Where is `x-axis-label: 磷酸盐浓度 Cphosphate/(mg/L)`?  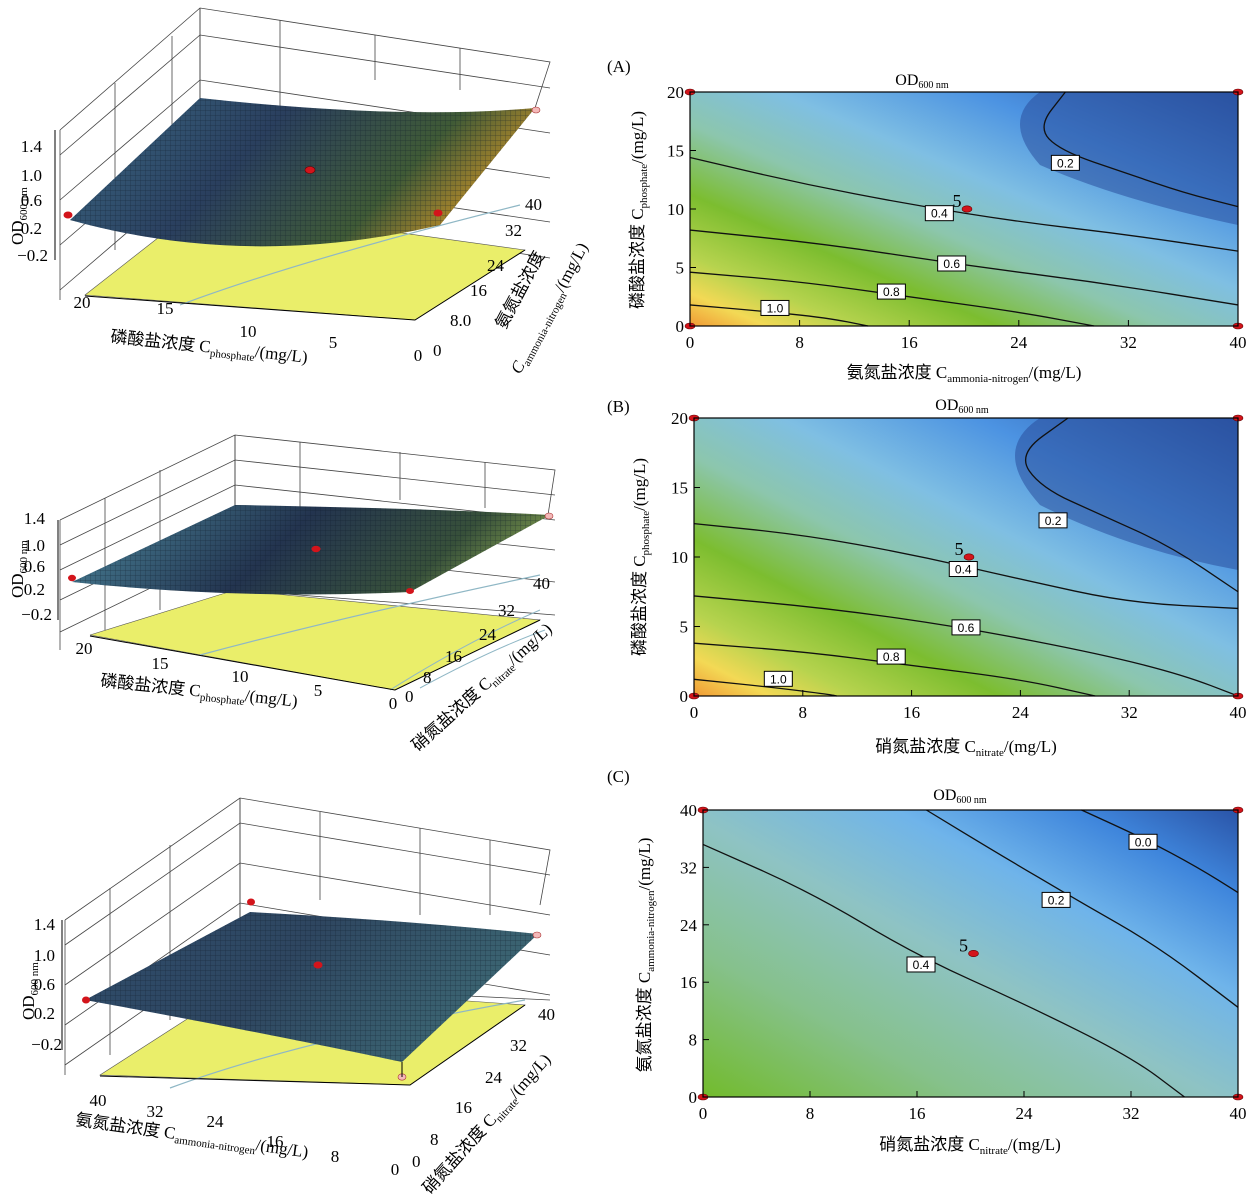 x-axis-label: 磷酸盐浓度 Cphosphate/(mg/L) is located at coordinates (208, 348).